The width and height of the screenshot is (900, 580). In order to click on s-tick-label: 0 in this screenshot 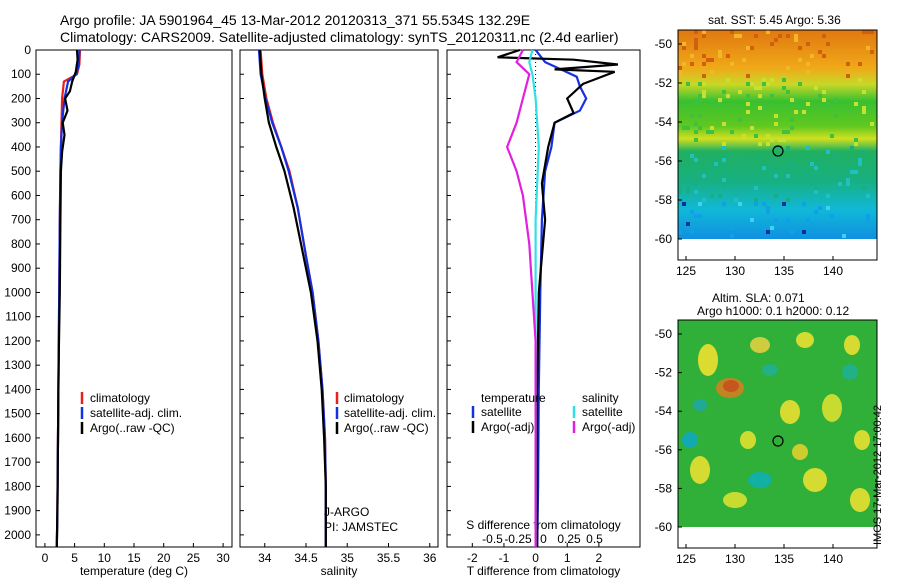, I will do `click(543, 539)`.